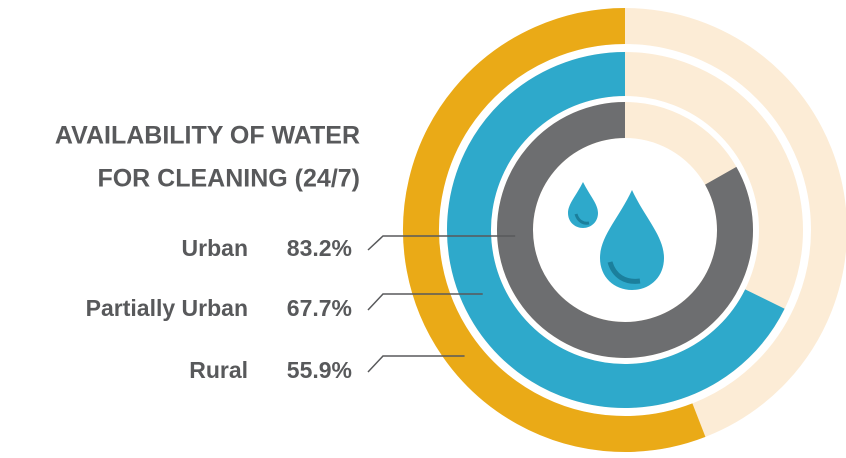  I want to click on chart-title: AVAILABILITY OF WATER, so click(207, 136).